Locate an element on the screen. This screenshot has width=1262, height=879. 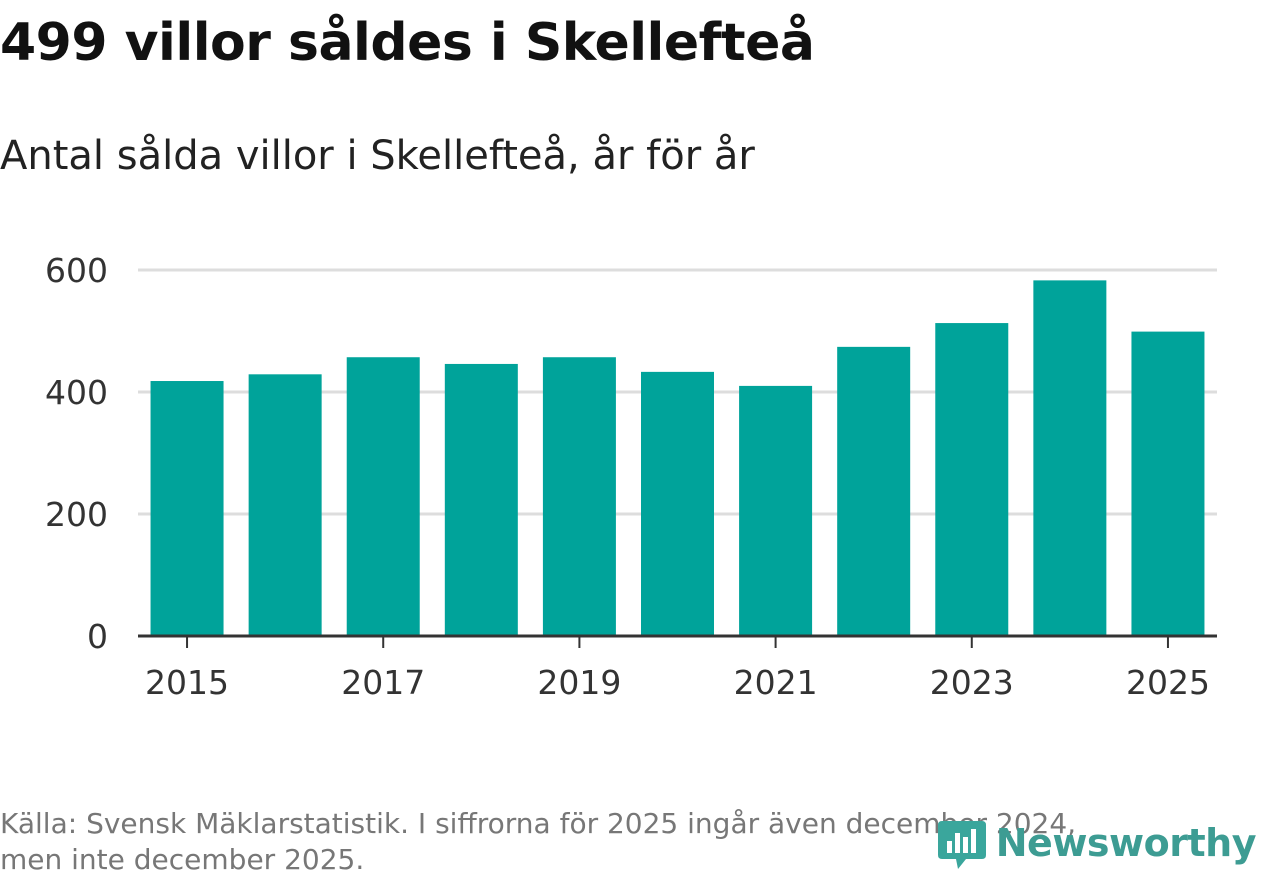
x-tick-label: 2019 is located at coordinates (579, 682).